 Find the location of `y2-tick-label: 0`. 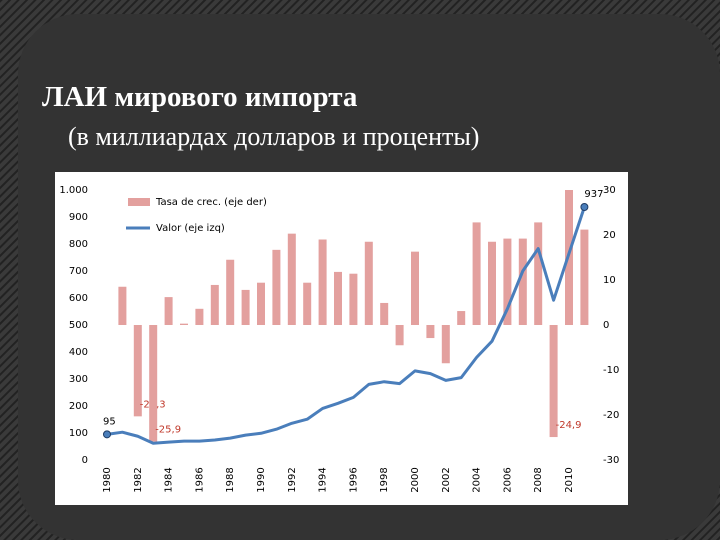

y2-tick-label: 0 is located at coordinates (606, 325).